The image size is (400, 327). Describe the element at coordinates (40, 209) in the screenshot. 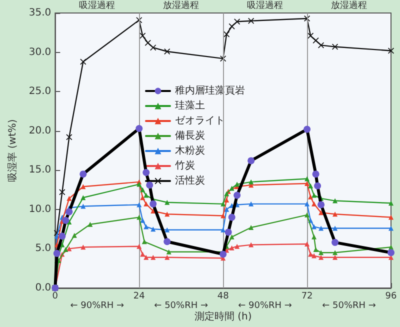

I see `y-tick-label: 10.0` at that location.